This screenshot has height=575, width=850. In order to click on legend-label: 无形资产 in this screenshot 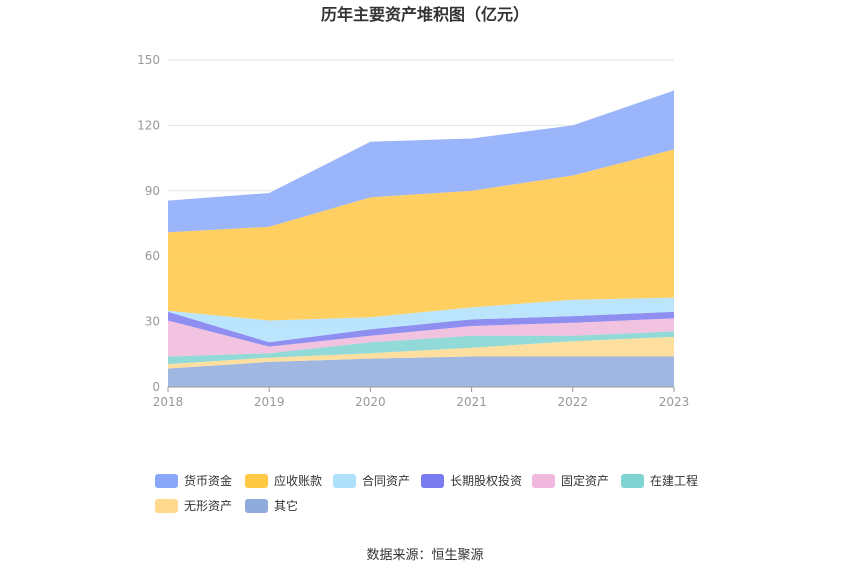, I will do `click(208, 506)`.